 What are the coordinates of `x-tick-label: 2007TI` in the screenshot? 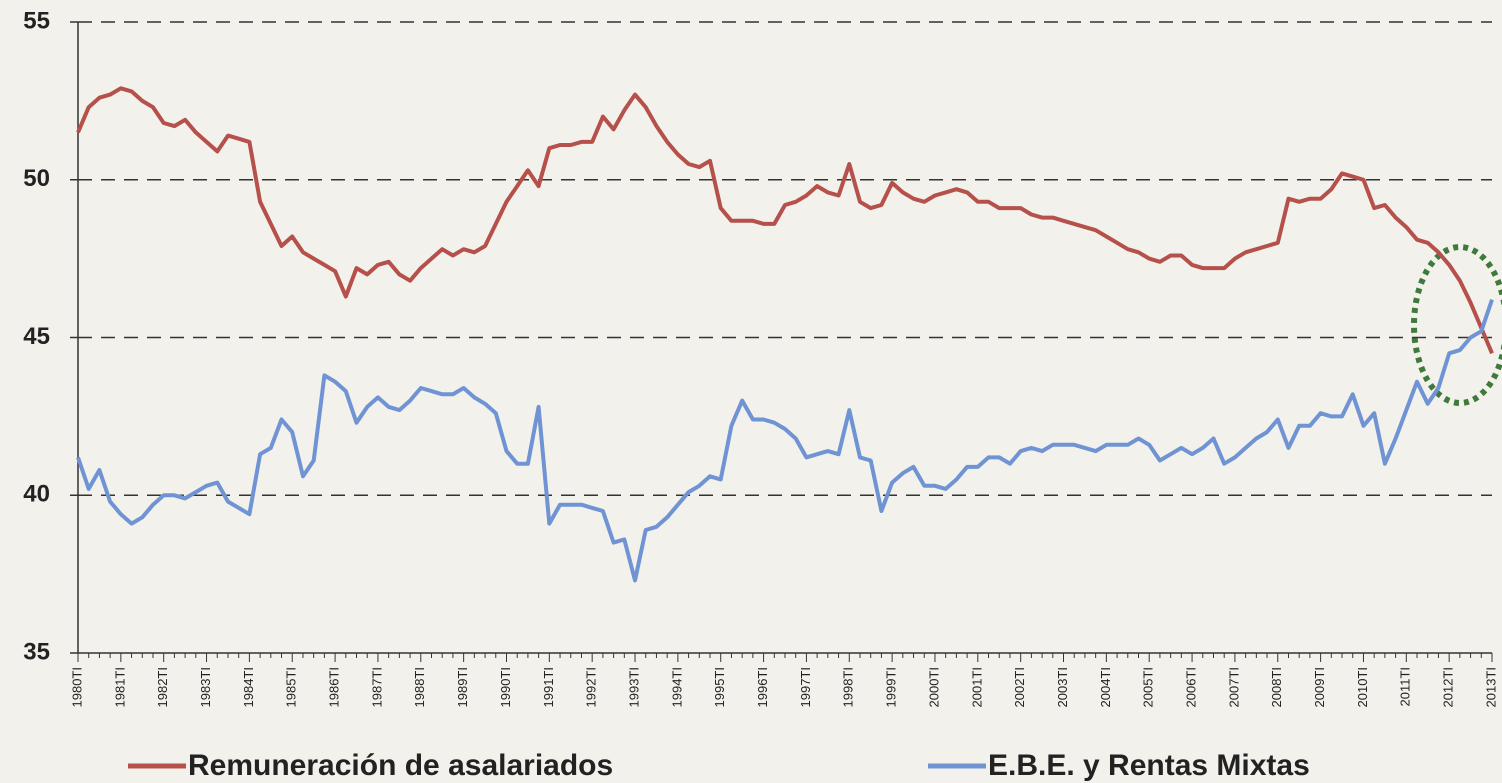 It's located at (1233, 687).